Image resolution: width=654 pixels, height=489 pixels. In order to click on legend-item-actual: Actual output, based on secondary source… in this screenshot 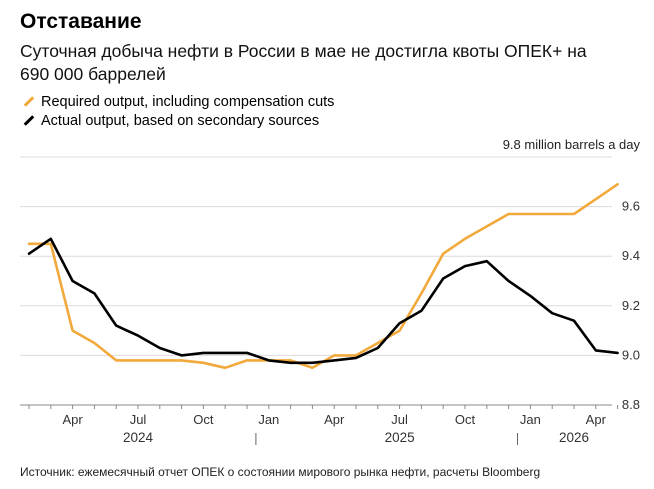, I will do `click(178, 120)`.